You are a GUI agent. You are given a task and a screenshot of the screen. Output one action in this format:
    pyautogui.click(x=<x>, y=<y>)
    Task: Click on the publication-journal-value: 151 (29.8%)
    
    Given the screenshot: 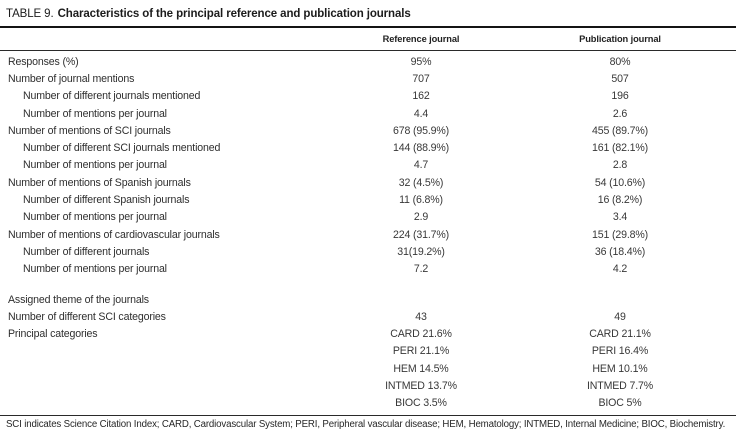 What is the action you would take?
    pyautogui.click(x=620, y=234)
    